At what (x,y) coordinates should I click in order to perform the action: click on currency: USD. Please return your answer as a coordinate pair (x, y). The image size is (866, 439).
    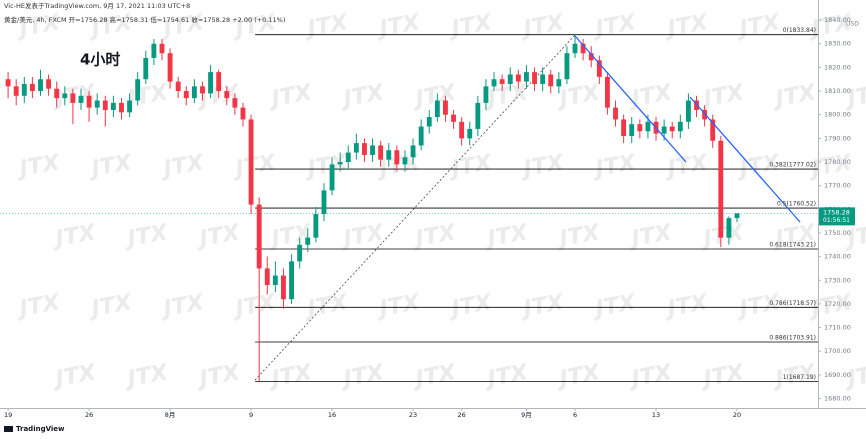
    Looking at the image, I should click on (852, 24).